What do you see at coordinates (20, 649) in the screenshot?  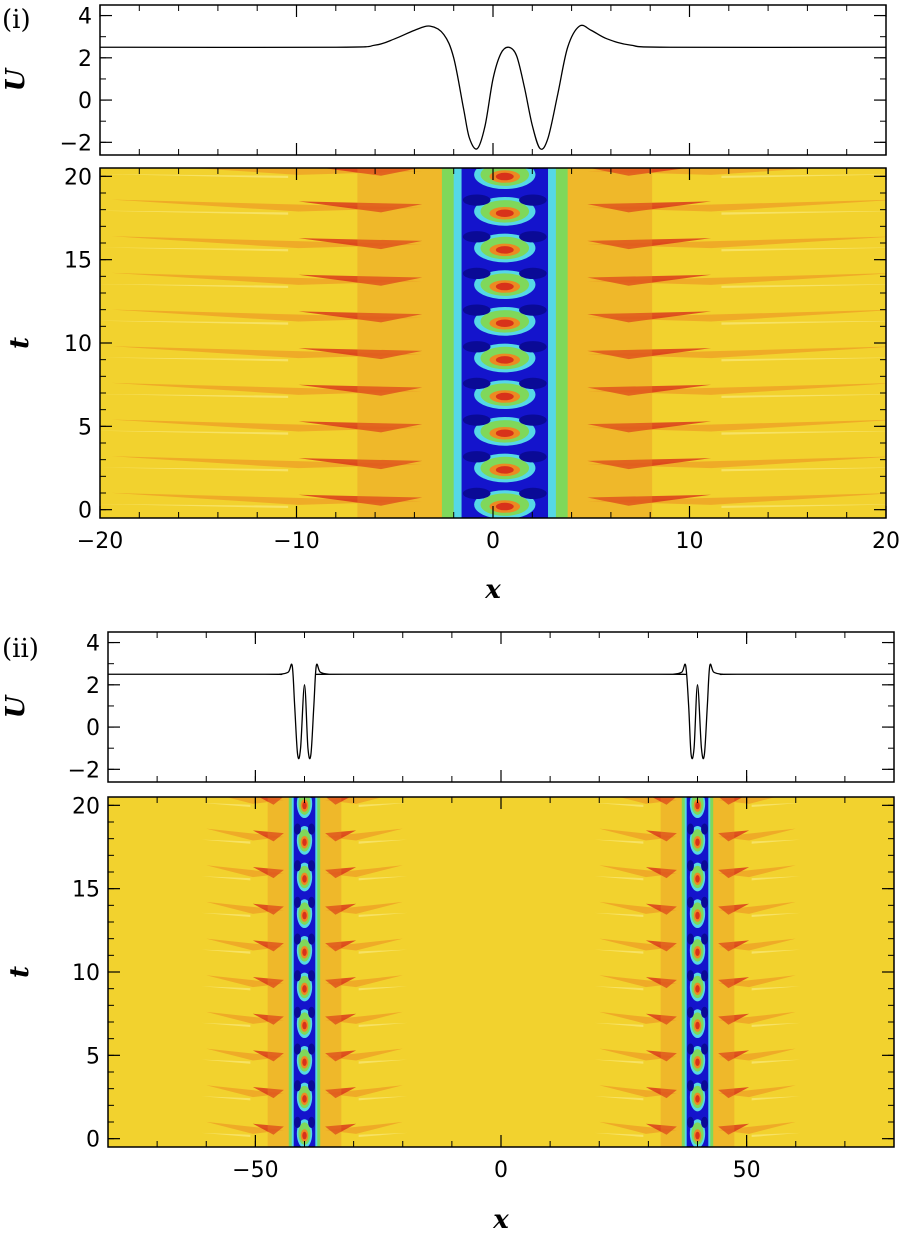 I see `panel-tag-ii: (ii)` at bounding box center [20, 649].